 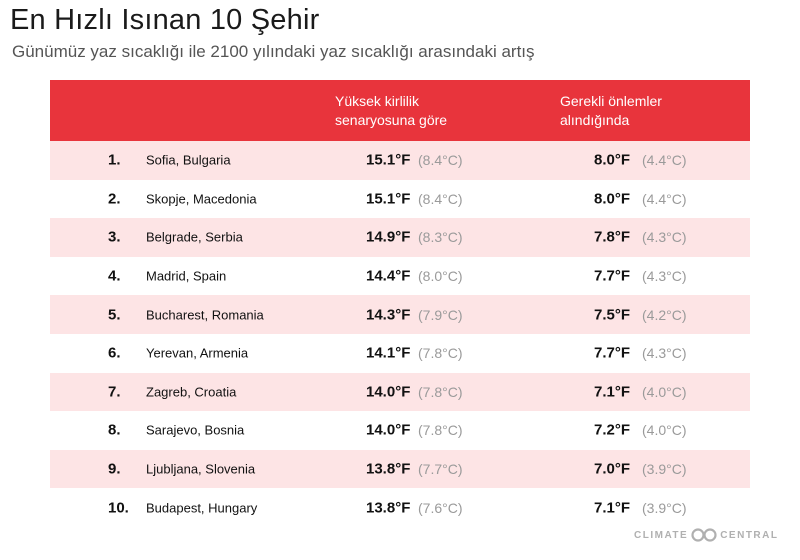 I want to click on table-row: 4. Madrid, Spain 14.4°F (8.0°C) 7.7°F (4.3°C), so click(x=400, y=276).